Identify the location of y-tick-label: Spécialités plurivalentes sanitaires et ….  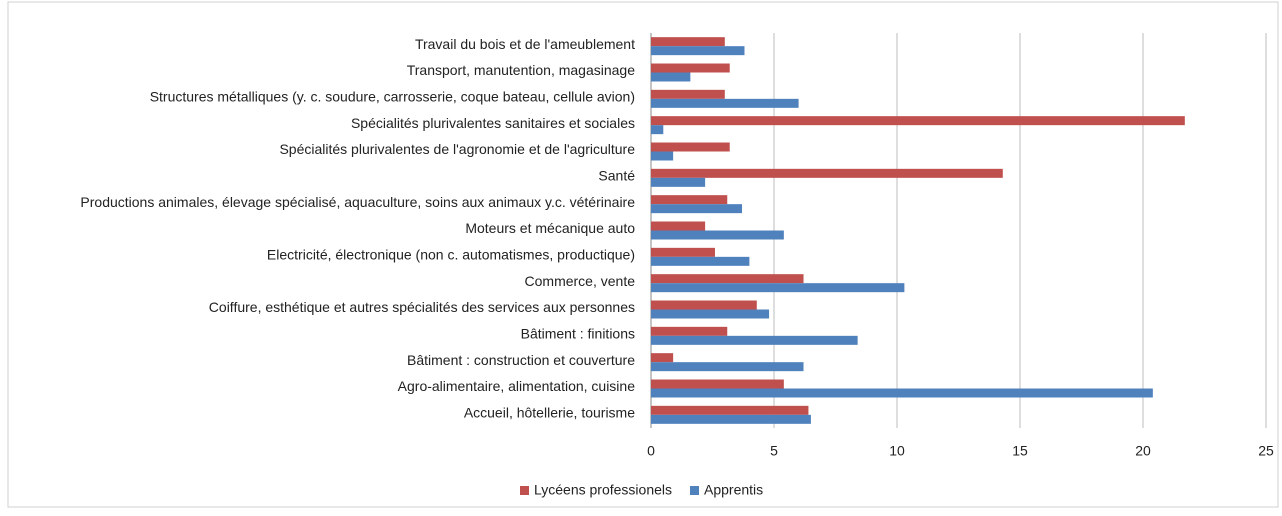
(493, 123).